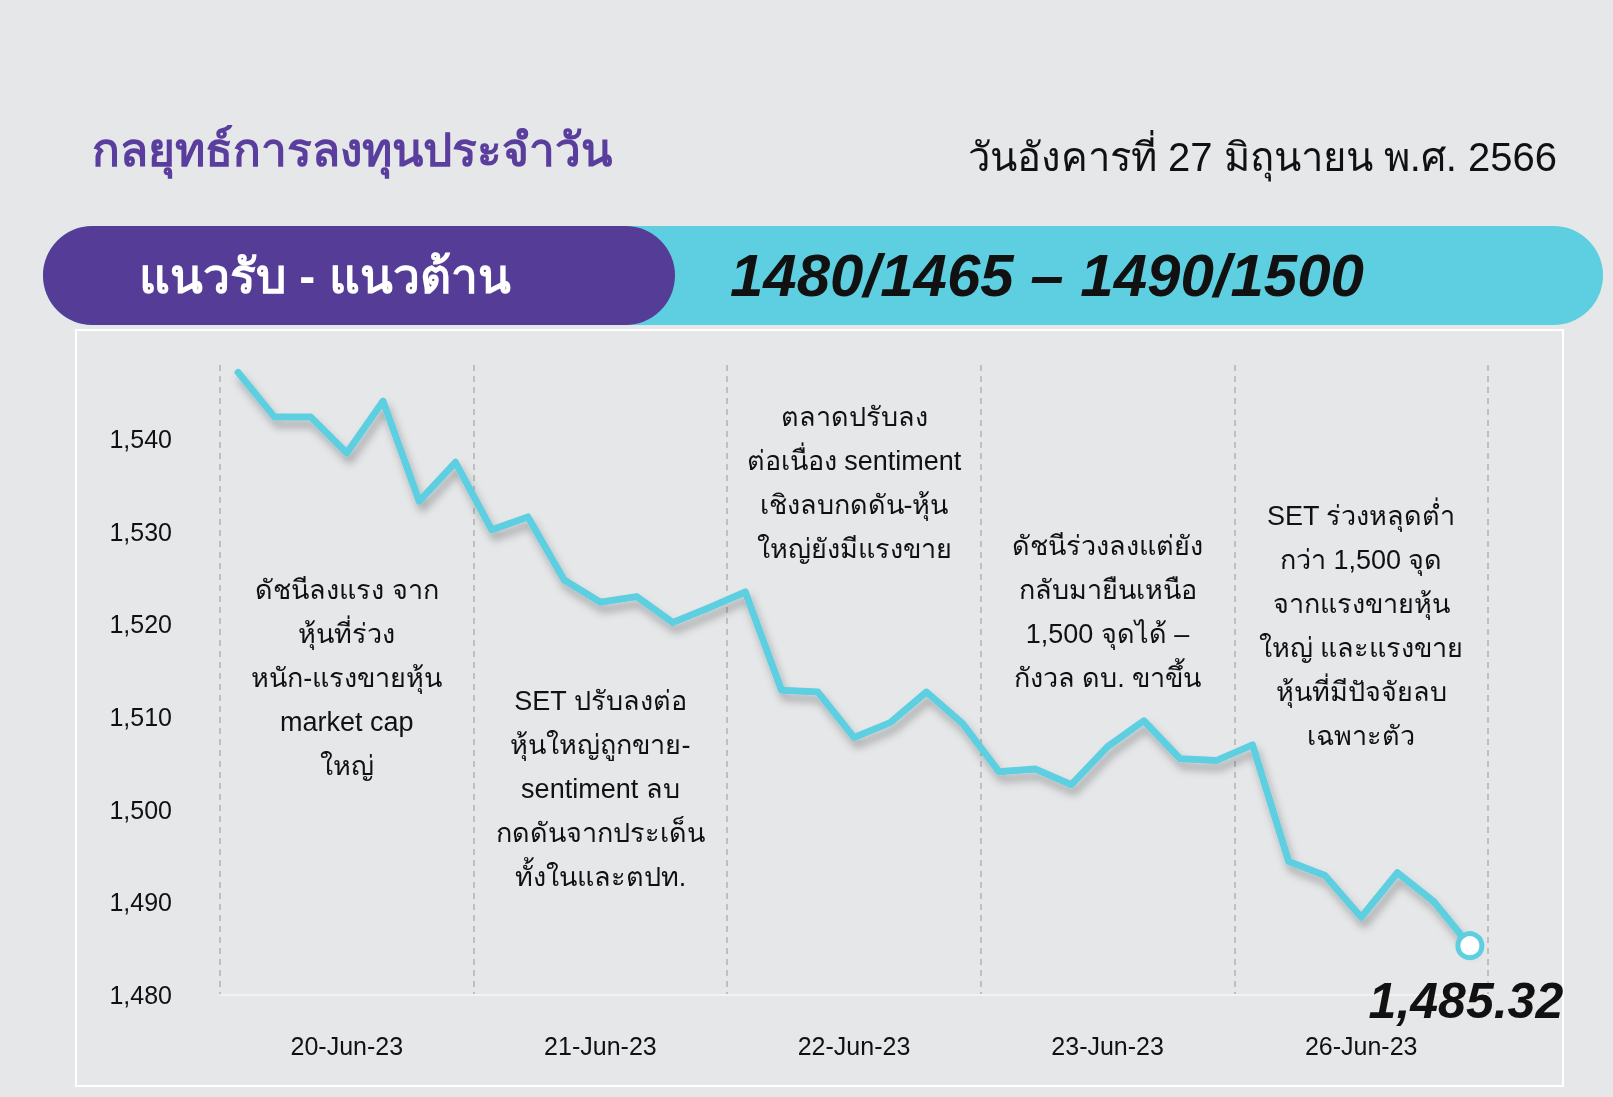  Describe the element at coordinates (854, 483) in the screenshot. I see `annotation: ตลาดปรับลง ต่อเนื่อง sentiment เชิงลบกดดัน-หุ้น ใหญ่ยังมีแรงขาย` at that location.